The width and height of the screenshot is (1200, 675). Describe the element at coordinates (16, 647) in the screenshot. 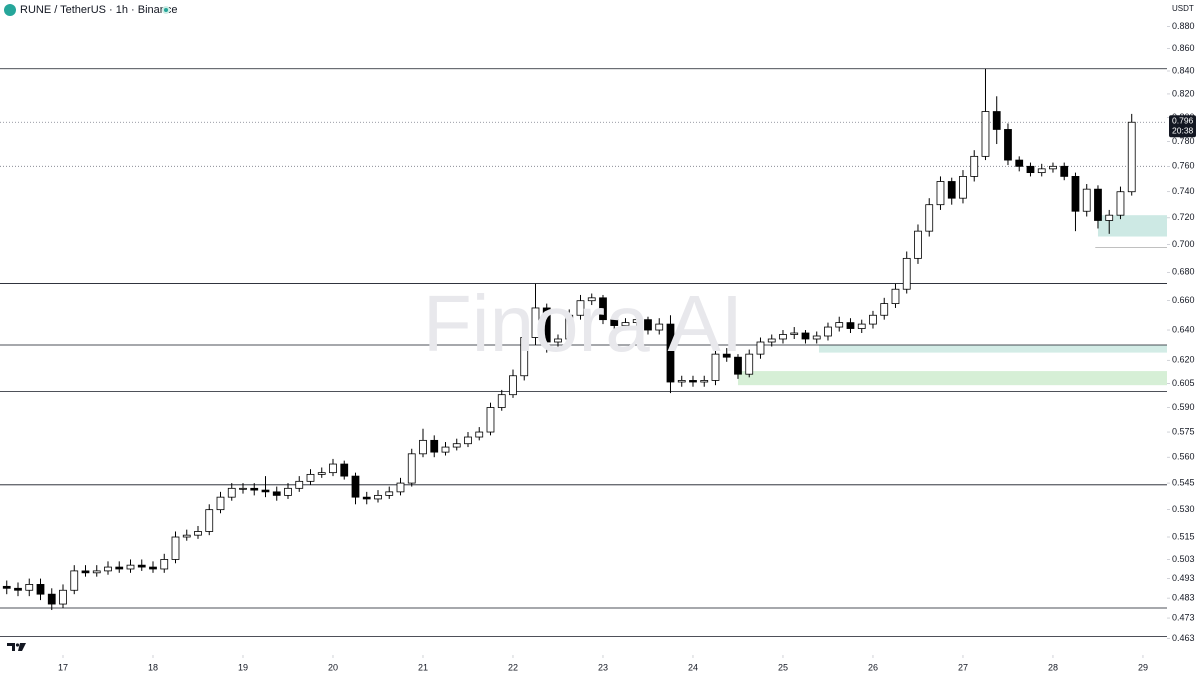

I see `tradingview-logo` at that location.